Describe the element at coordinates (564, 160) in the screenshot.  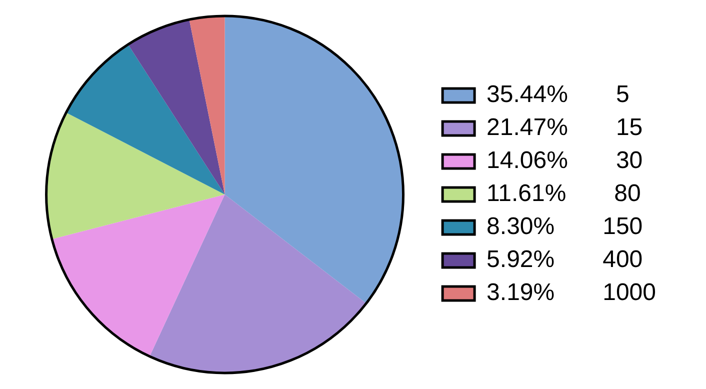
I see `legend-label: 14.06% 30` at that location.